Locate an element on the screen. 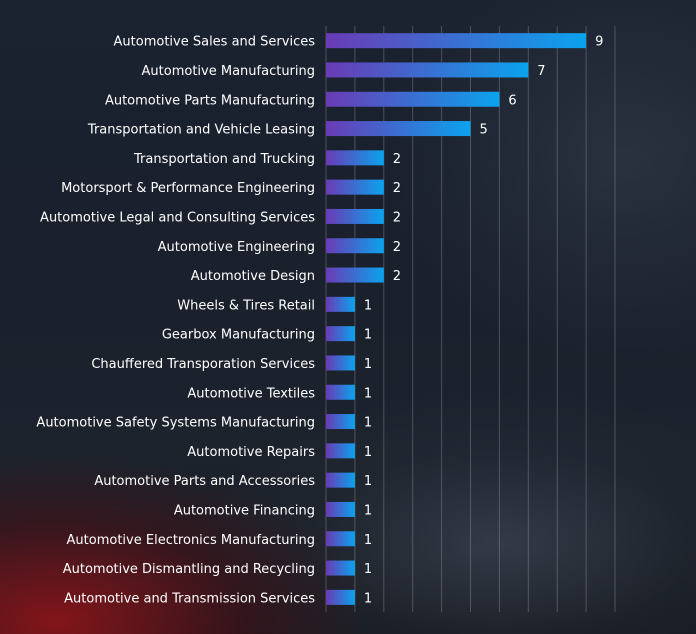  category-label: Automotive Sales and Services is located at coordinates (215, 42).